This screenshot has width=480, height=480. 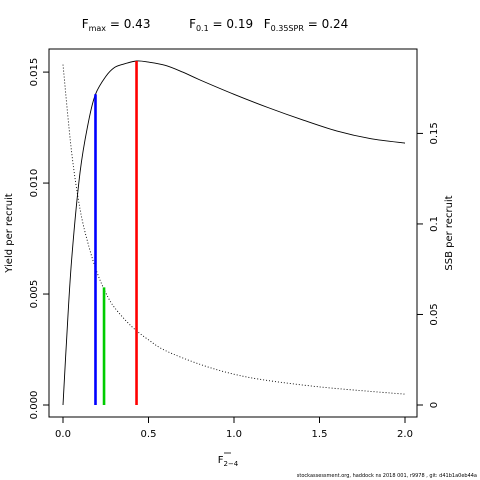 What do you see at coordinates (405, 434) in the screenshot?
I see `x-tick-label: 2.0` at bounding box center [405, 434].